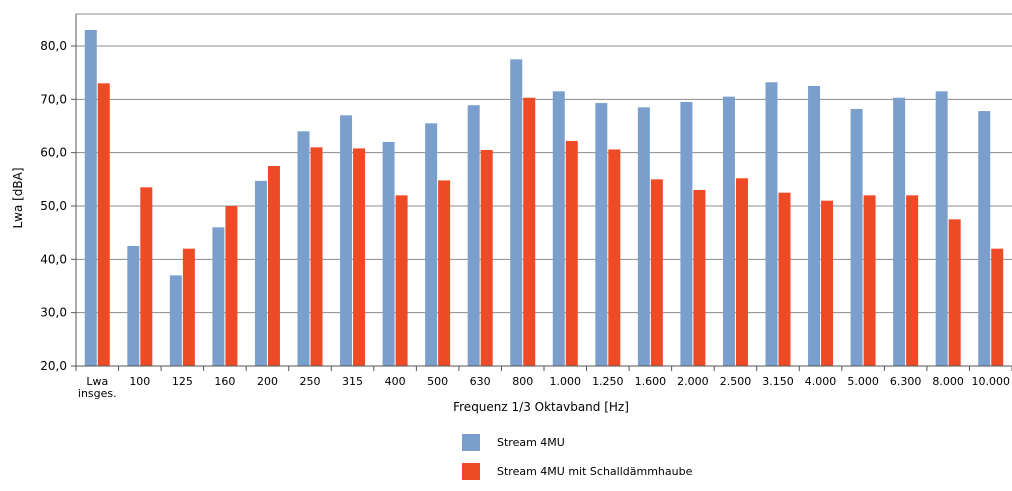 Image resolution: width=1012 pixels, height=491 pixels. Describe the element at coordinates (97, 387) in the screenshot. I see `x-tick-label: Lwa insges.` at that location.